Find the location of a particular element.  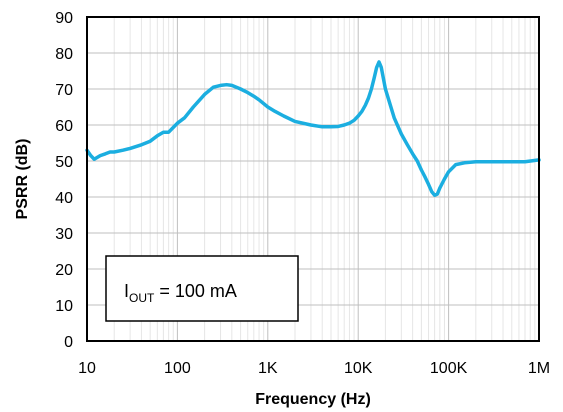

y-tick-label: 30 is located at coordinates (64, 234).